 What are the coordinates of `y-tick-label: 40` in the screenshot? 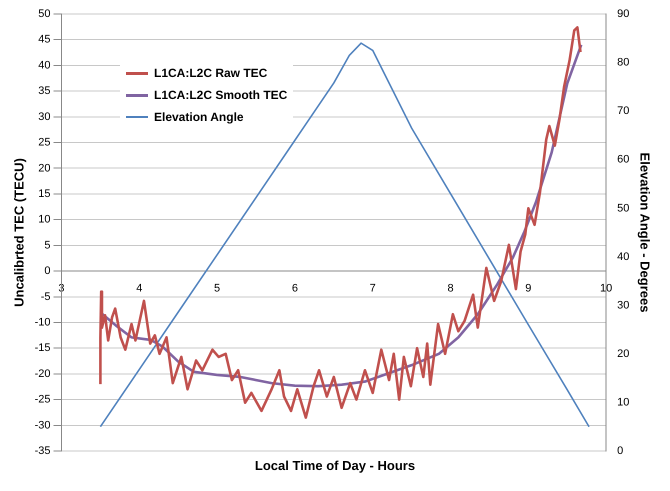 It's located at (44, 65).